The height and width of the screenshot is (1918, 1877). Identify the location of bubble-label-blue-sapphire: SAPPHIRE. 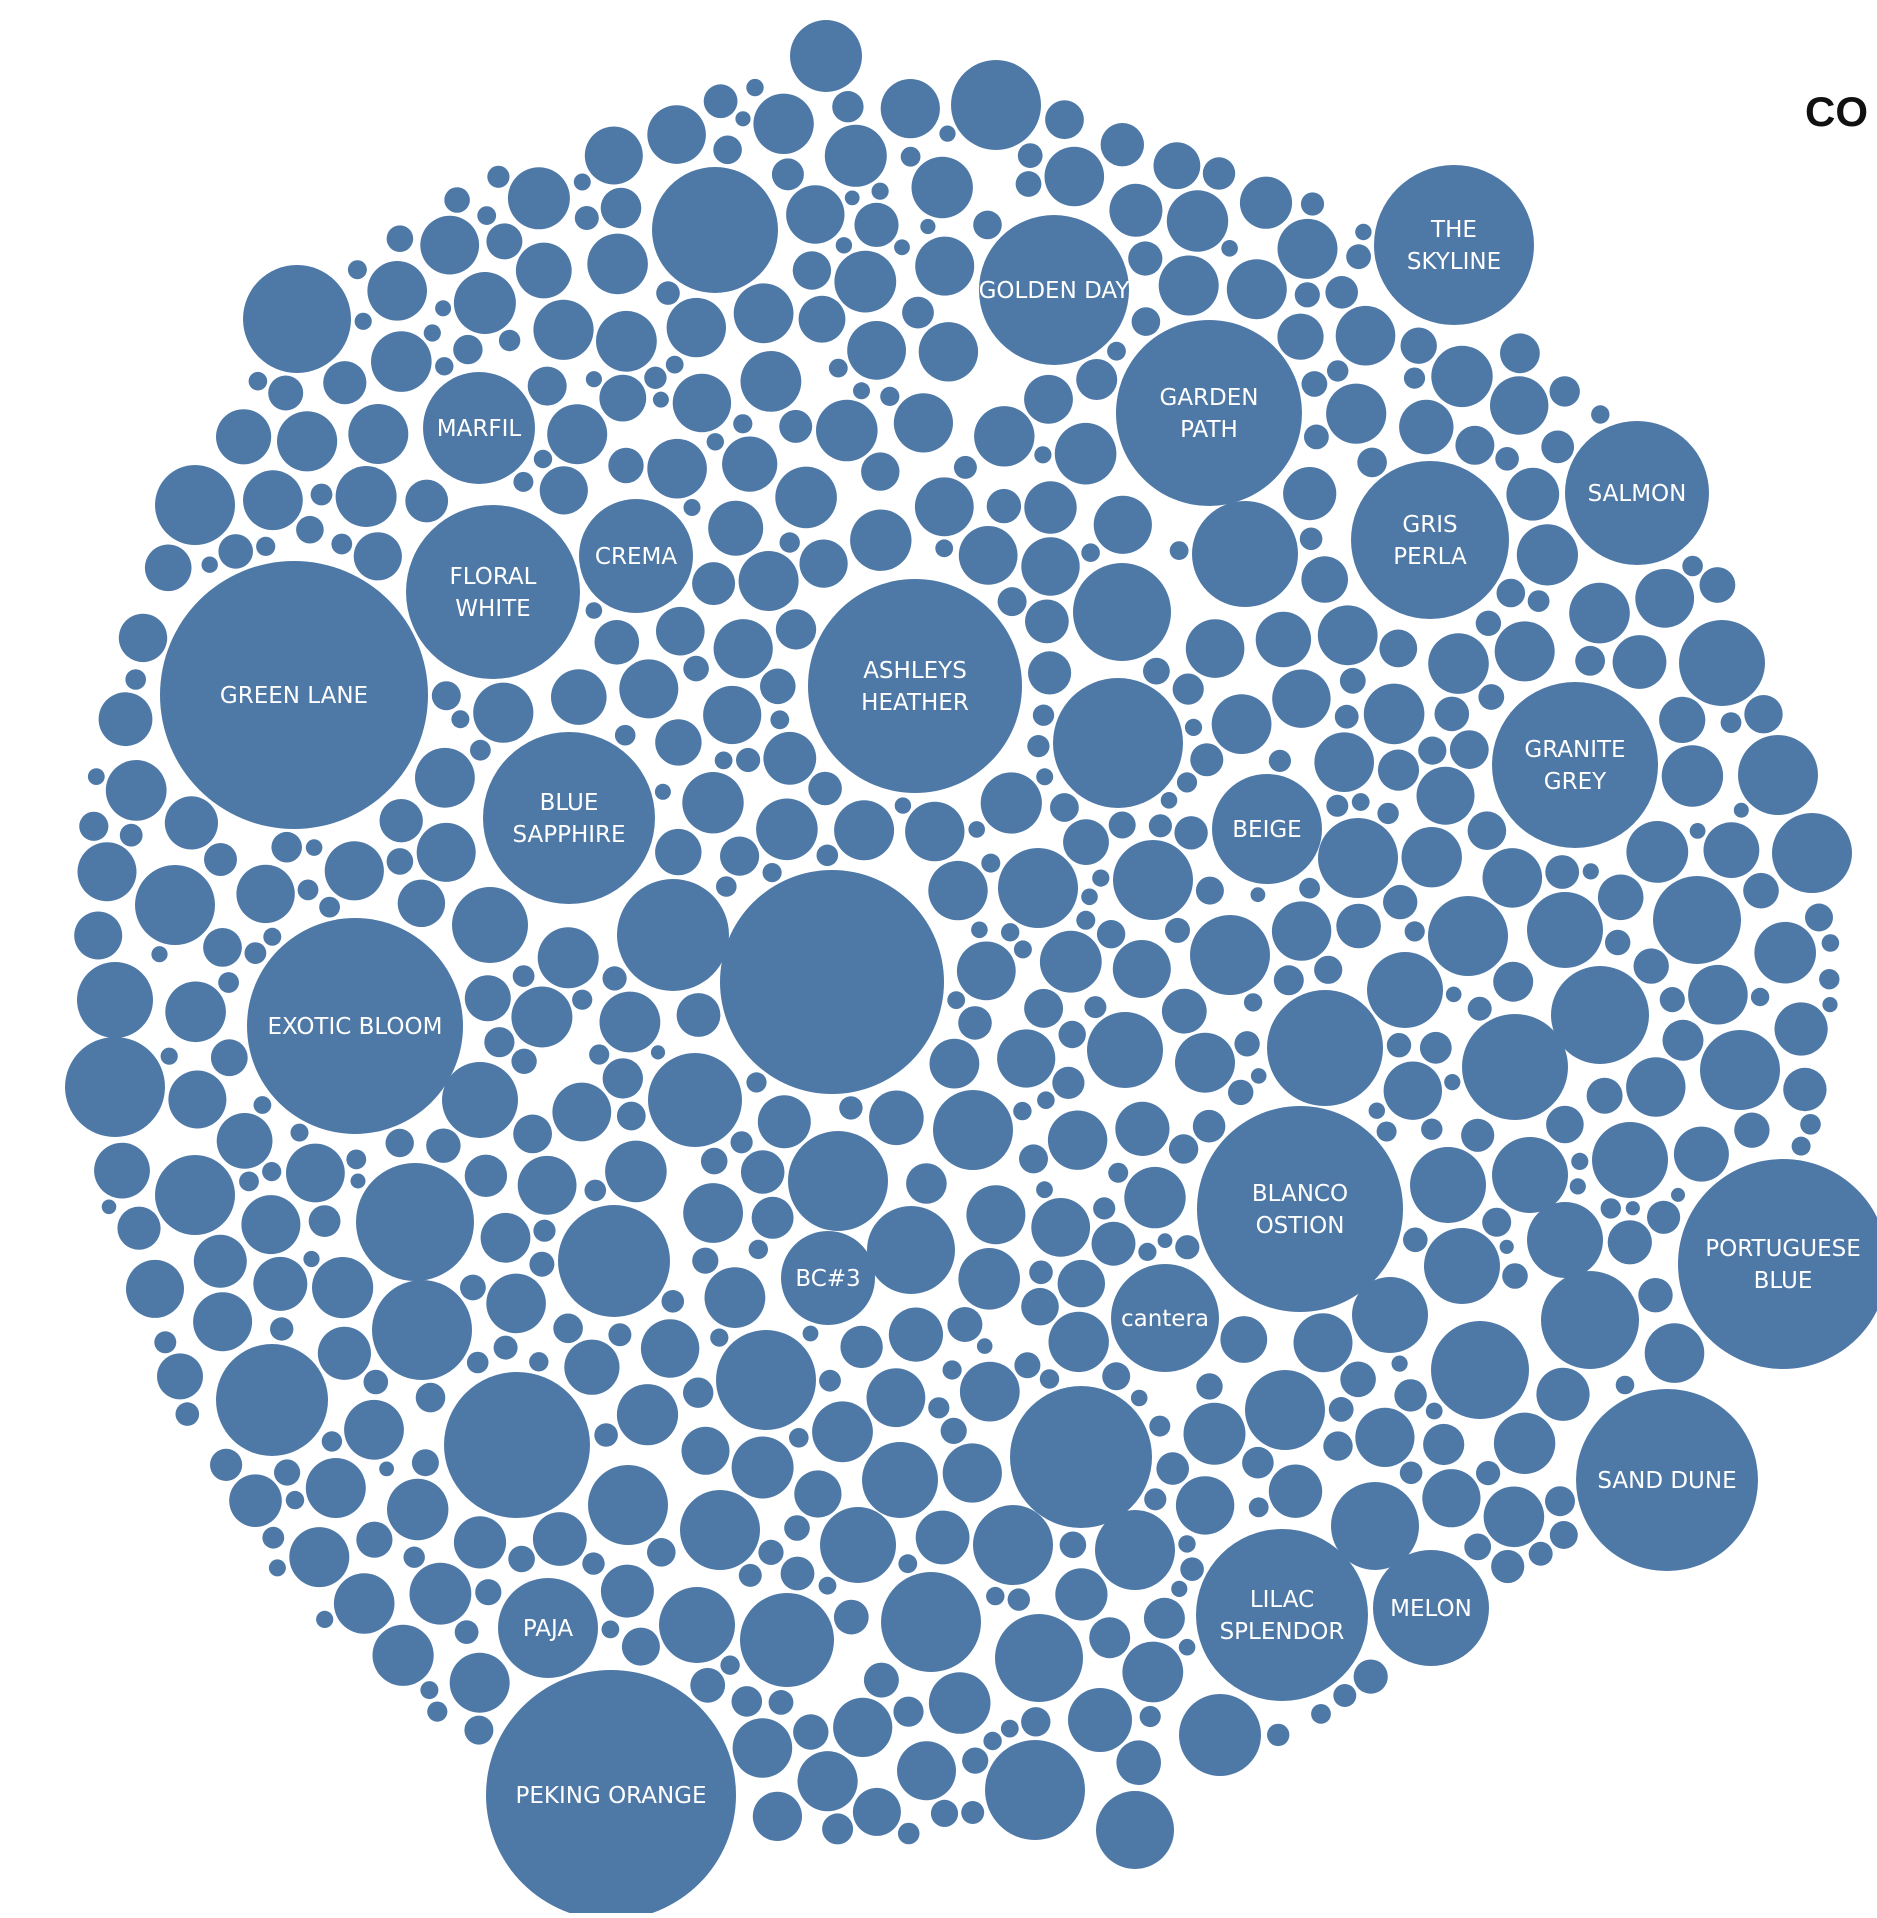
(568, 835).